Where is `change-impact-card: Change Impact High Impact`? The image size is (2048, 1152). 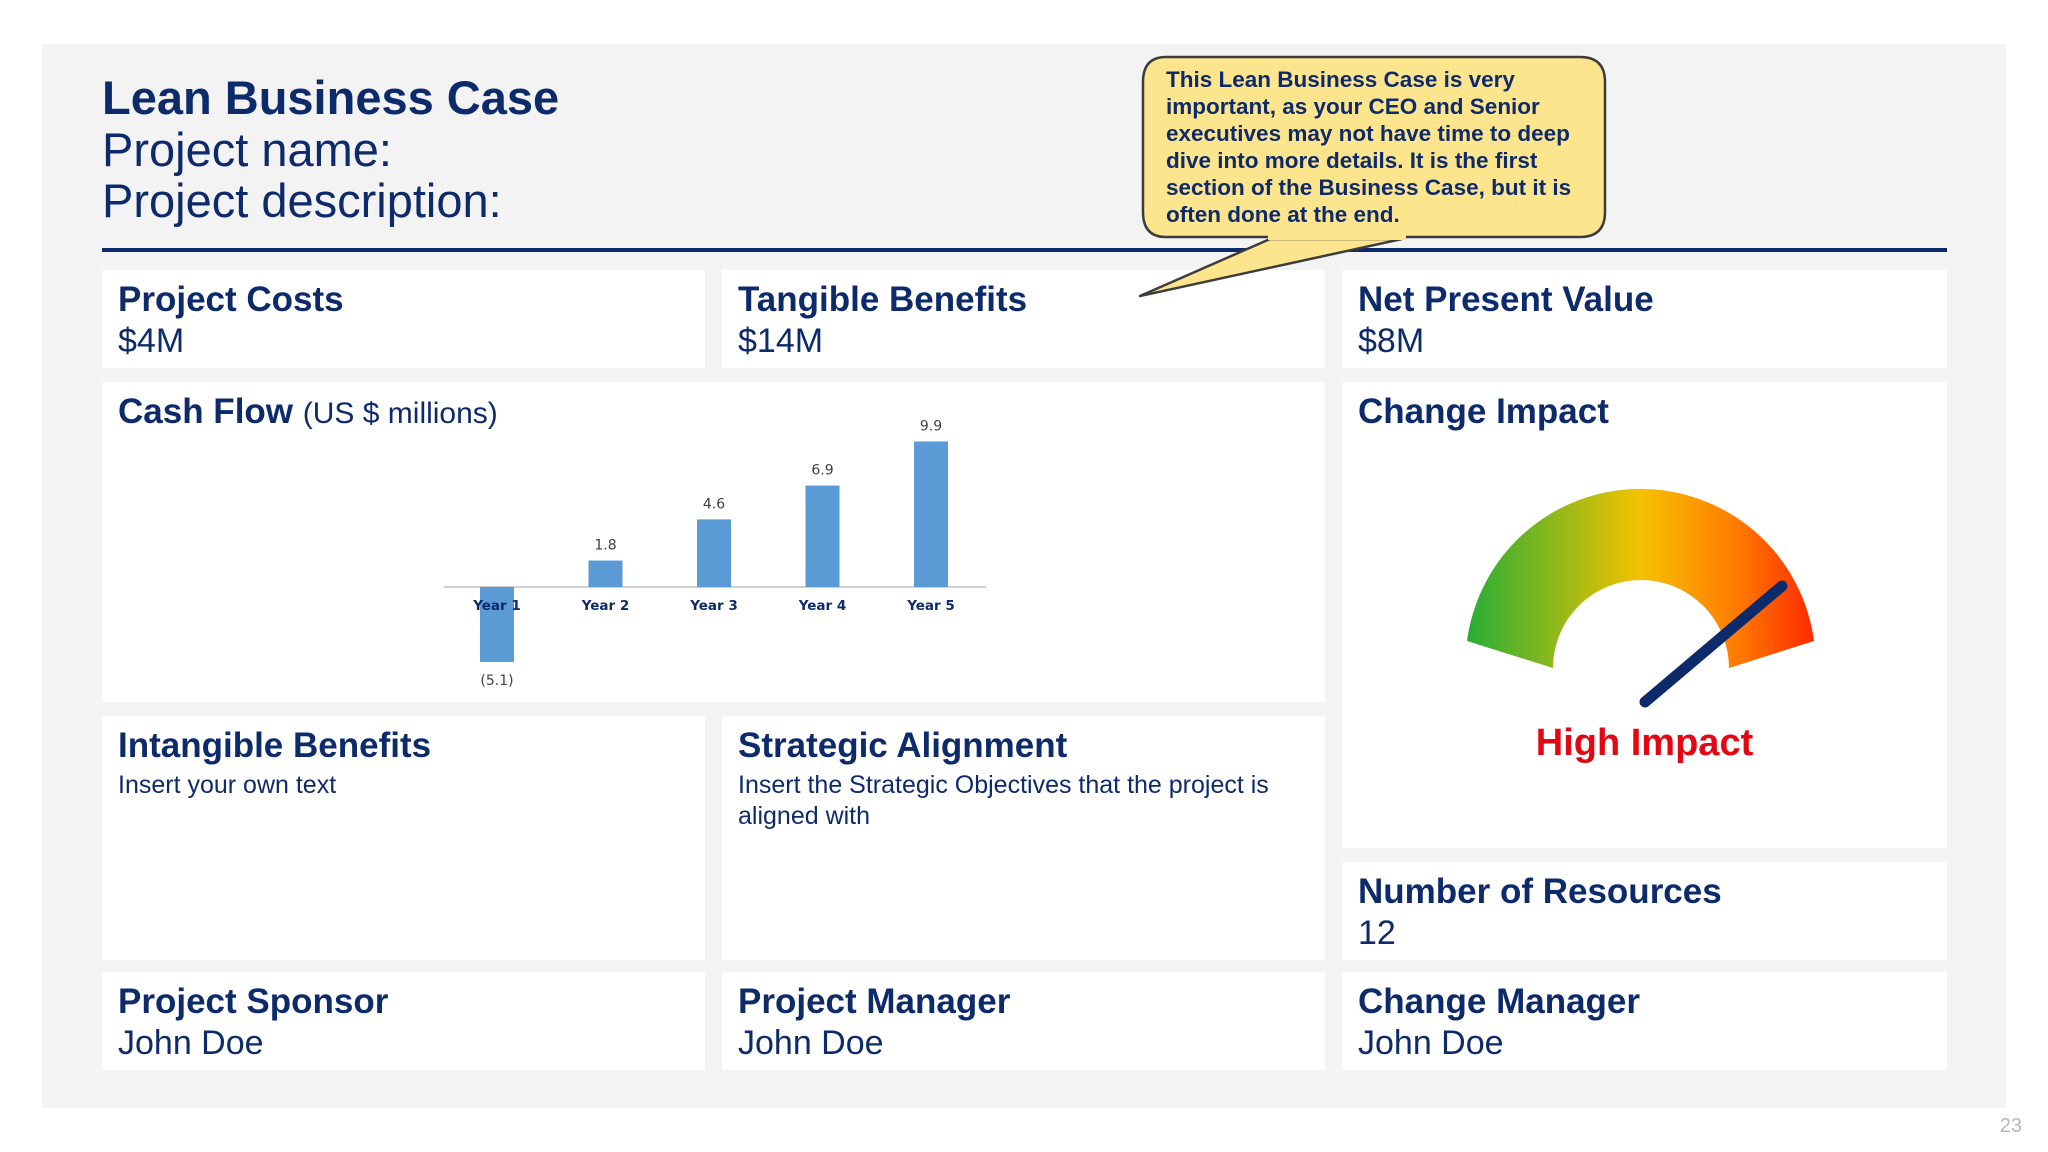
change-impact-card: Change Impact High Impact is located at coordinates (1644, 615).